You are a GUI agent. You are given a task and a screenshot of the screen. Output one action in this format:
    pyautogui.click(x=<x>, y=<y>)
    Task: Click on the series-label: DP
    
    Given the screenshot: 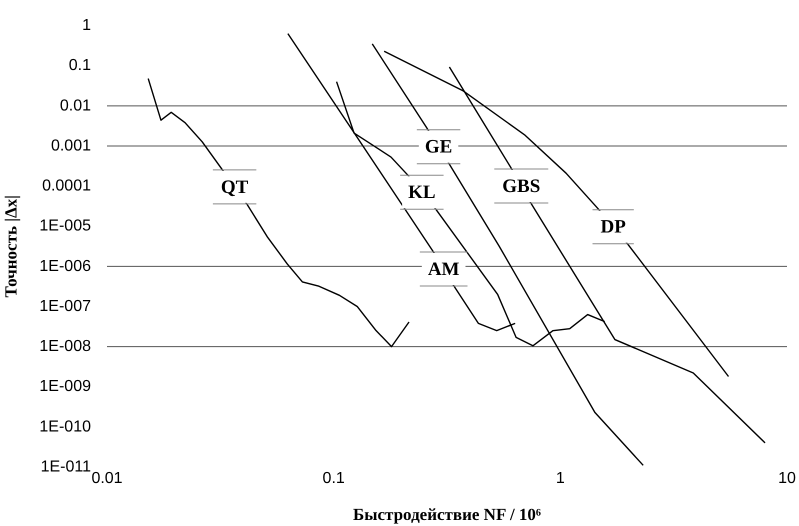 What is the action you would take?
    pyautogui.click(x=613, y=227)
    